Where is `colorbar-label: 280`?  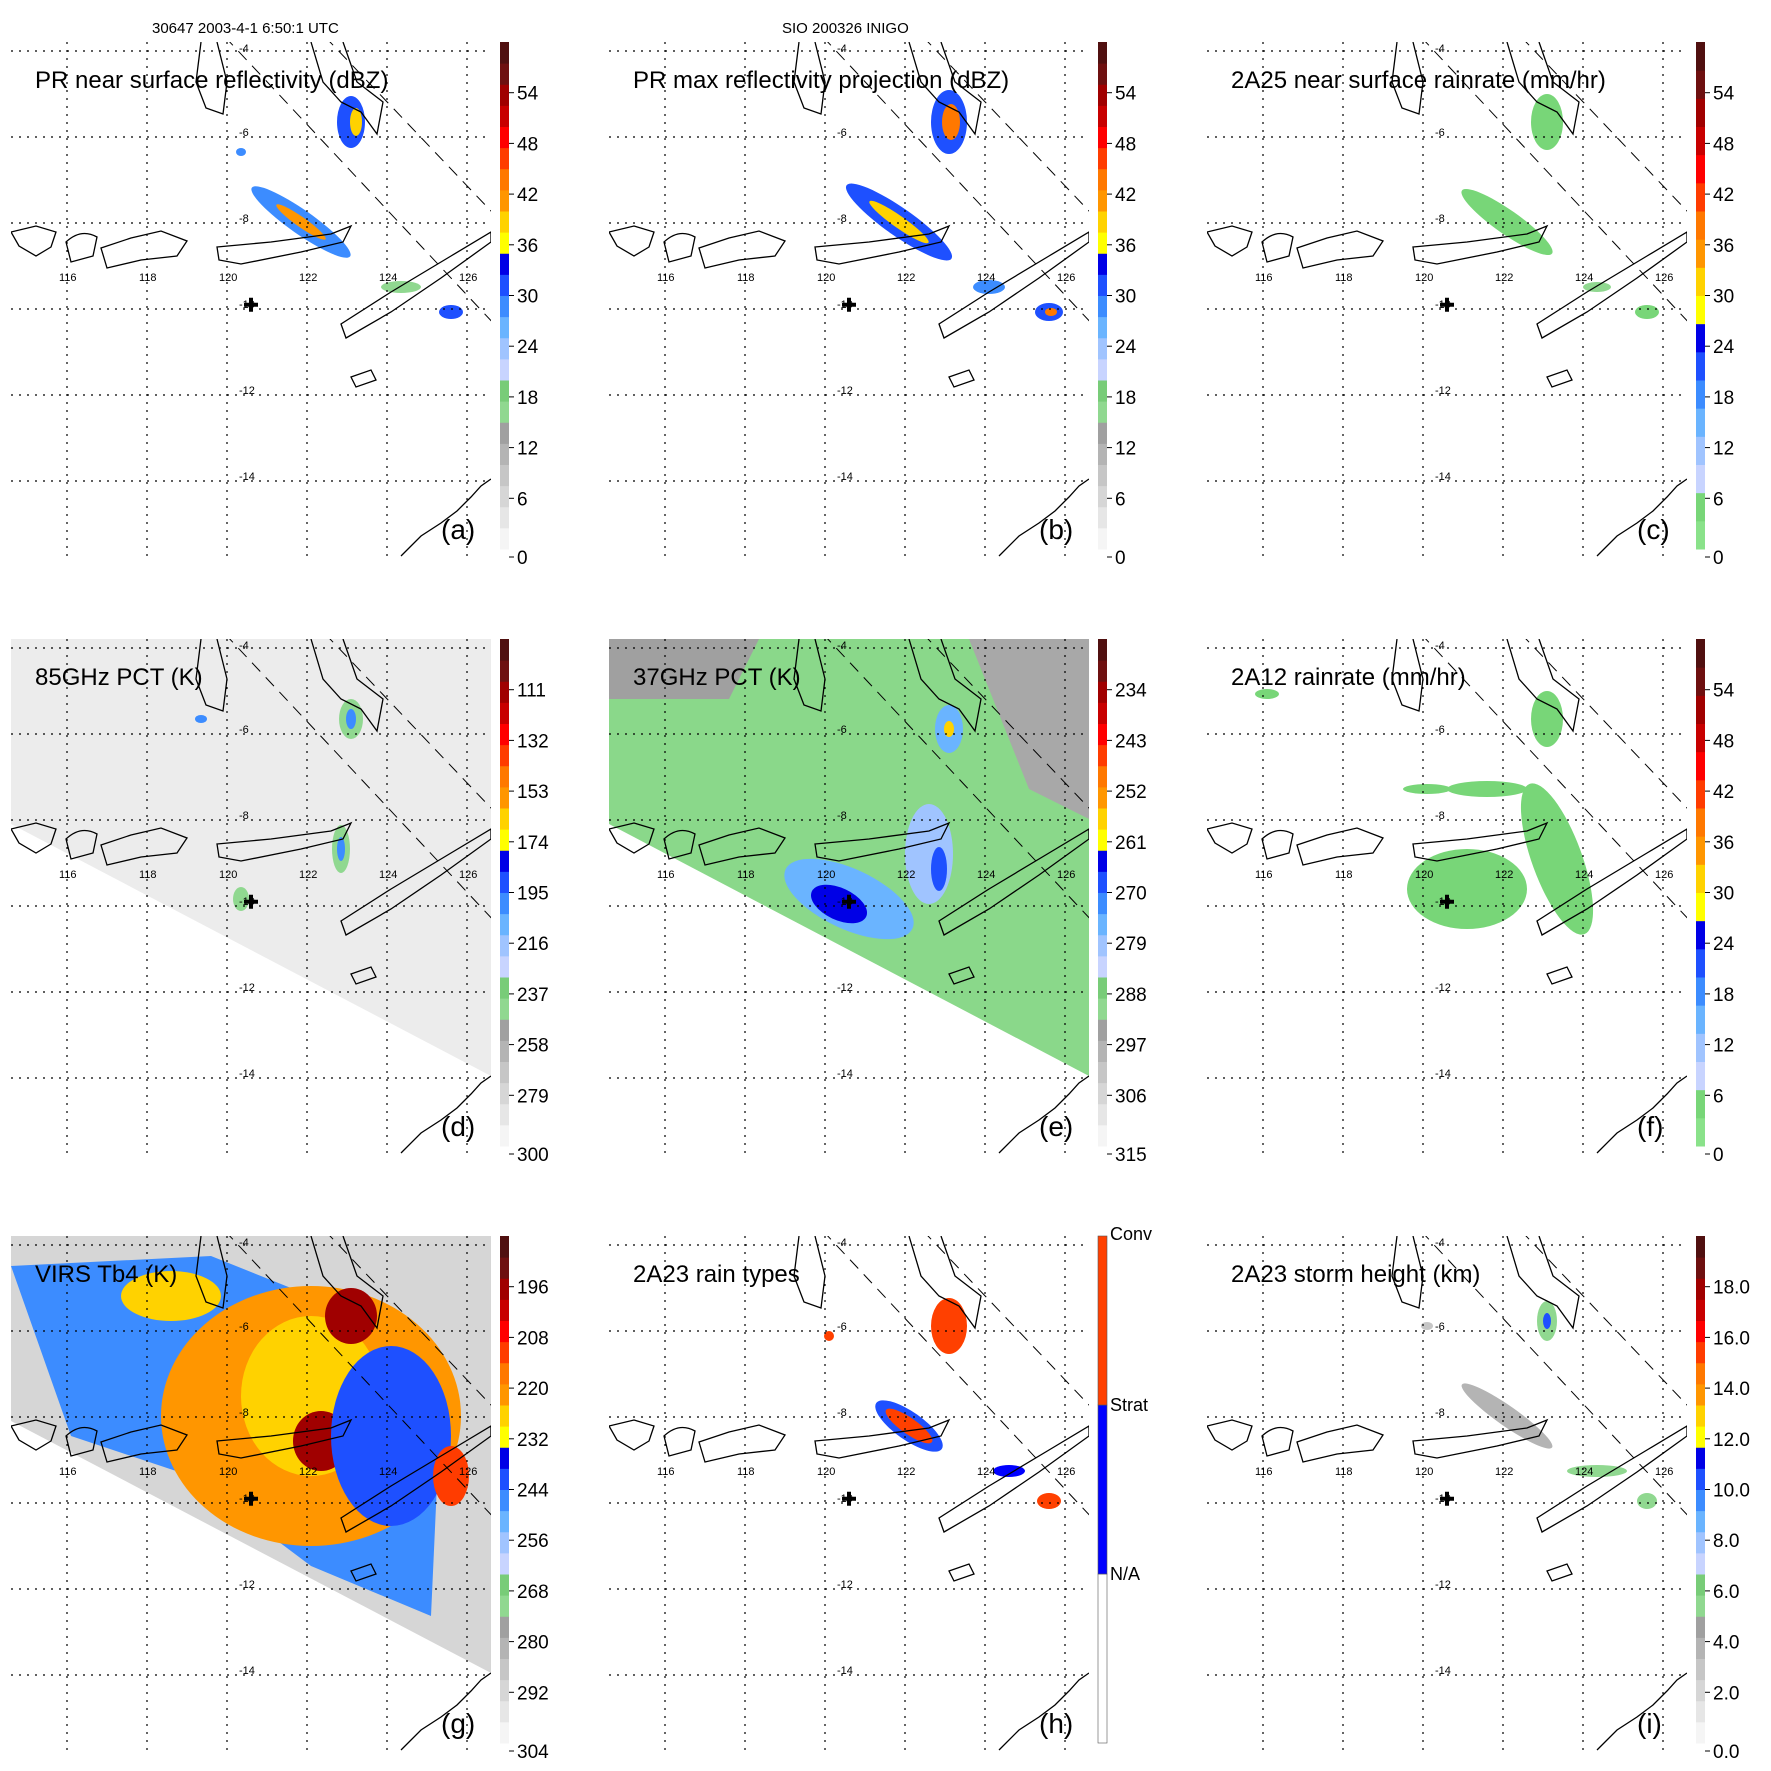 colorbar-label: 280 is located at coordinates (533, 1643).